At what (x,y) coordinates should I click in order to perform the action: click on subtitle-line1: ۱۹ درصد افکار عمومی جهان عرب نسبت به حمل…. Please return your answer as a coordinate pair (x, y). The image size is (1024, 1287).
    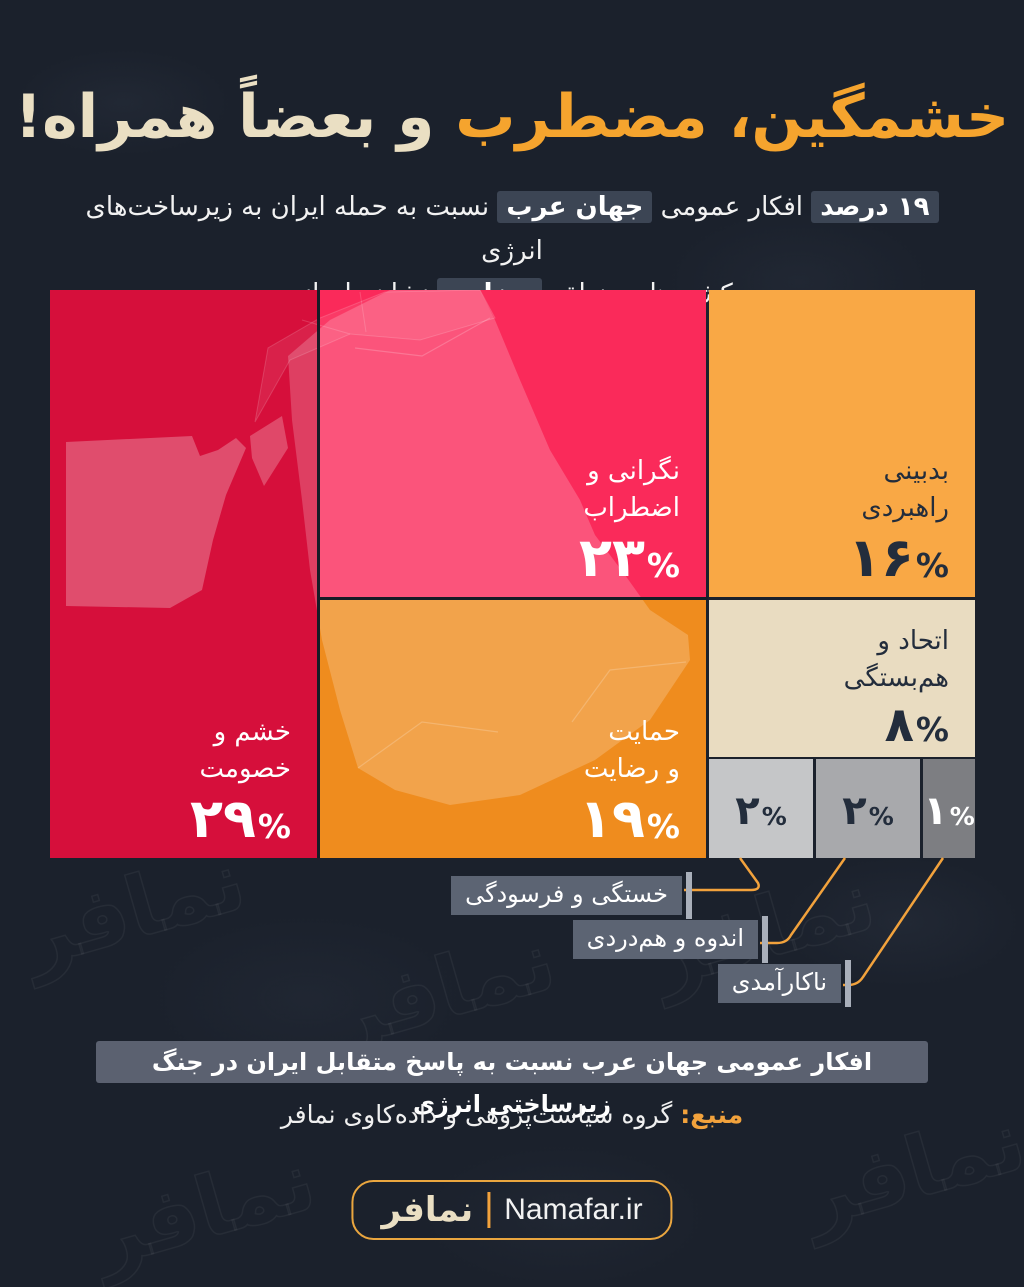
    Looking at the image, I should click on (512, 228).